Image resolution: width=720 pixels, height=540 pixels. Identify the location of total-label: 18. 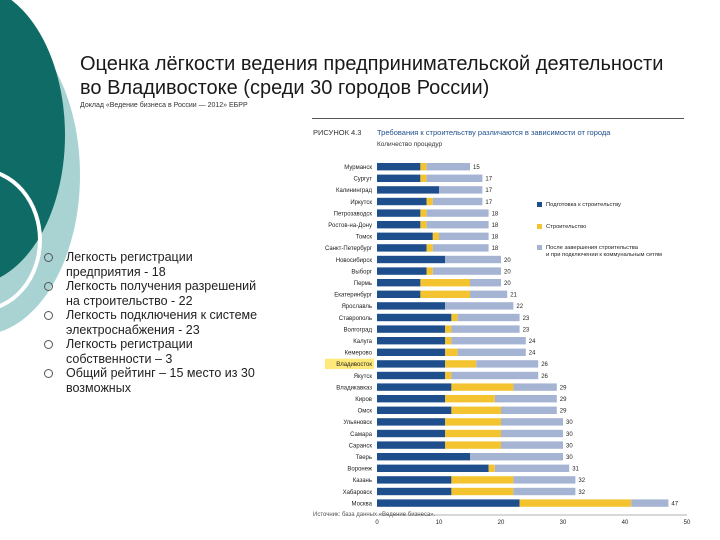
(495, 238).